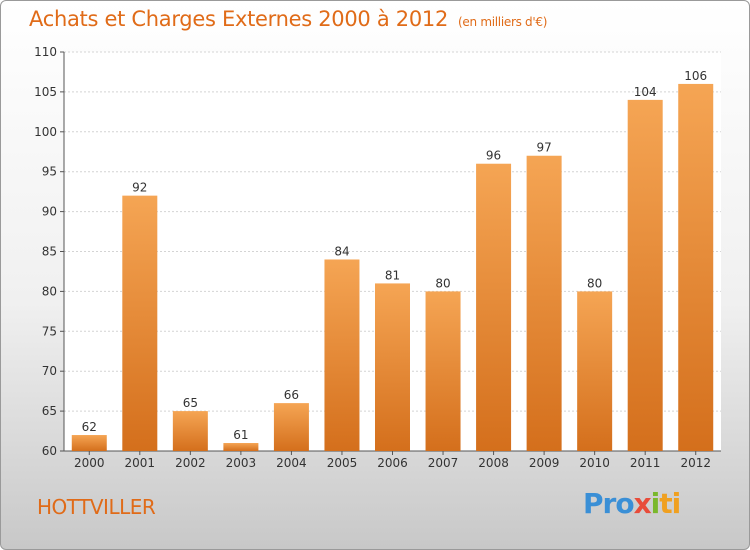 The image size is (750, 550). Describe the element at coordinates (543, 148) in the screenshot. I see `data-label-2009: 97` at that location.